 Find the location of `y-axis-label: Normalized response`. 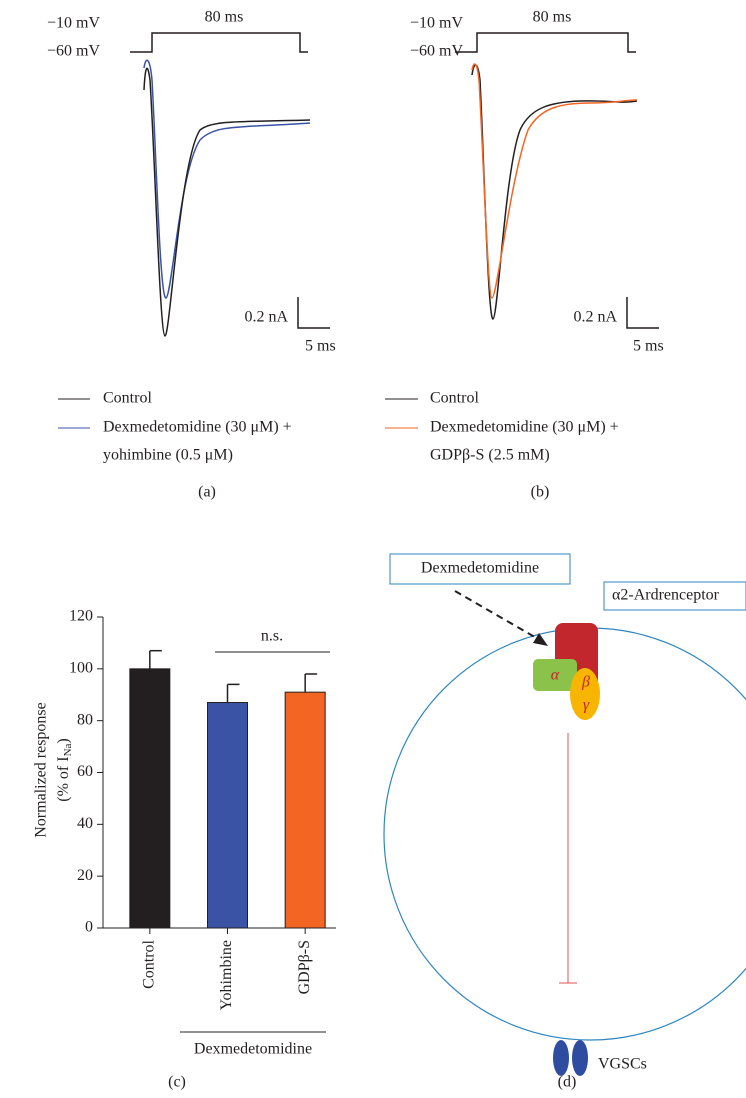

y-axis-label: Normalized response is located at coordinates (41, 770).